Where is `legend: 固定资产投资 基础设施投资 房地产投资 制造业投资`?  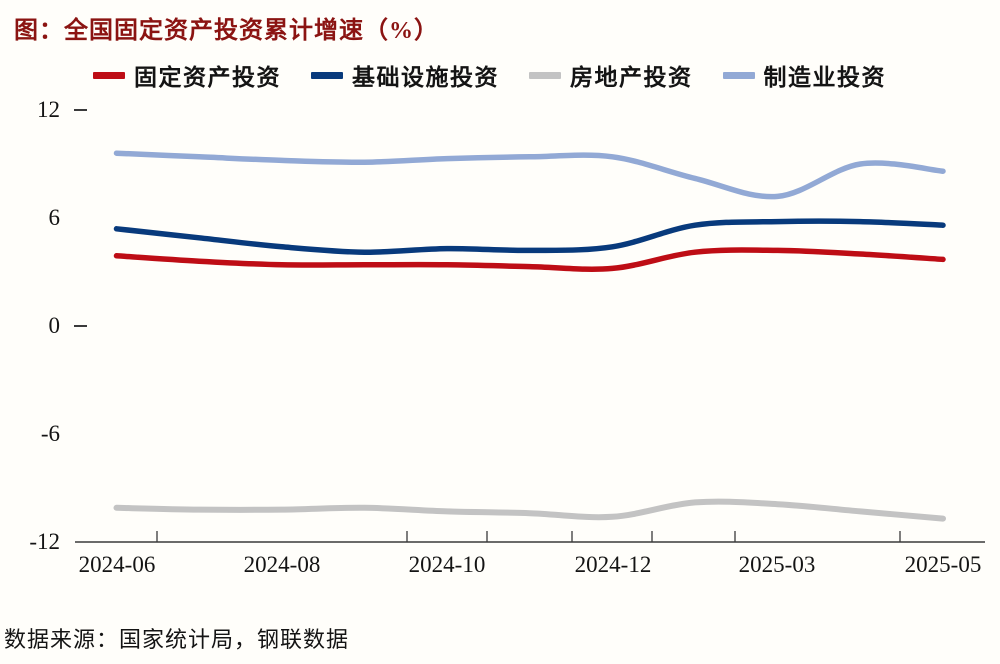 legend: 固定资产投资 基础设施投资 房地产投资 制造业投资 is located at coordinates (489, 75).